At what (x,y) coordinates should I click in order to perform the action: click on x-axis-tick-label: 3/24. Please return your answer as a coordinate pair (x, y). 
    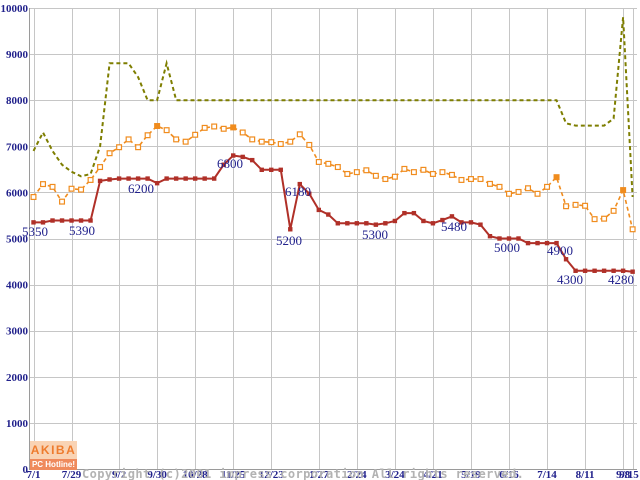
    Looking at the image, I should click on (395, 474).